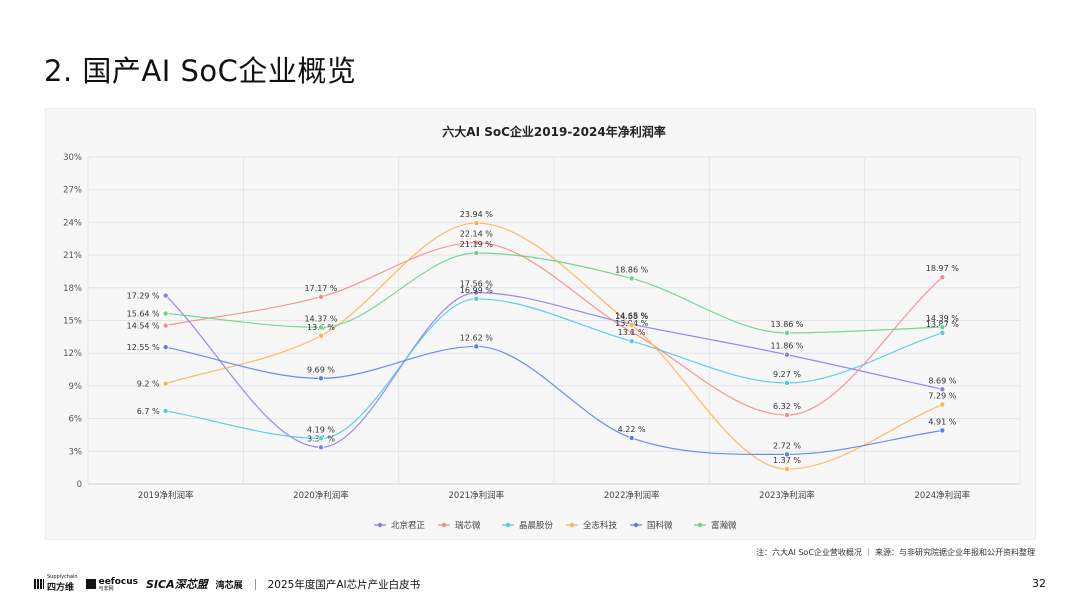 The width and height of the screenshot is (1080, 608). What do you see at coordinates (72, 322) in the screenshot?
I see `y-tick-label: 15%` at bounding box center [72, 322].